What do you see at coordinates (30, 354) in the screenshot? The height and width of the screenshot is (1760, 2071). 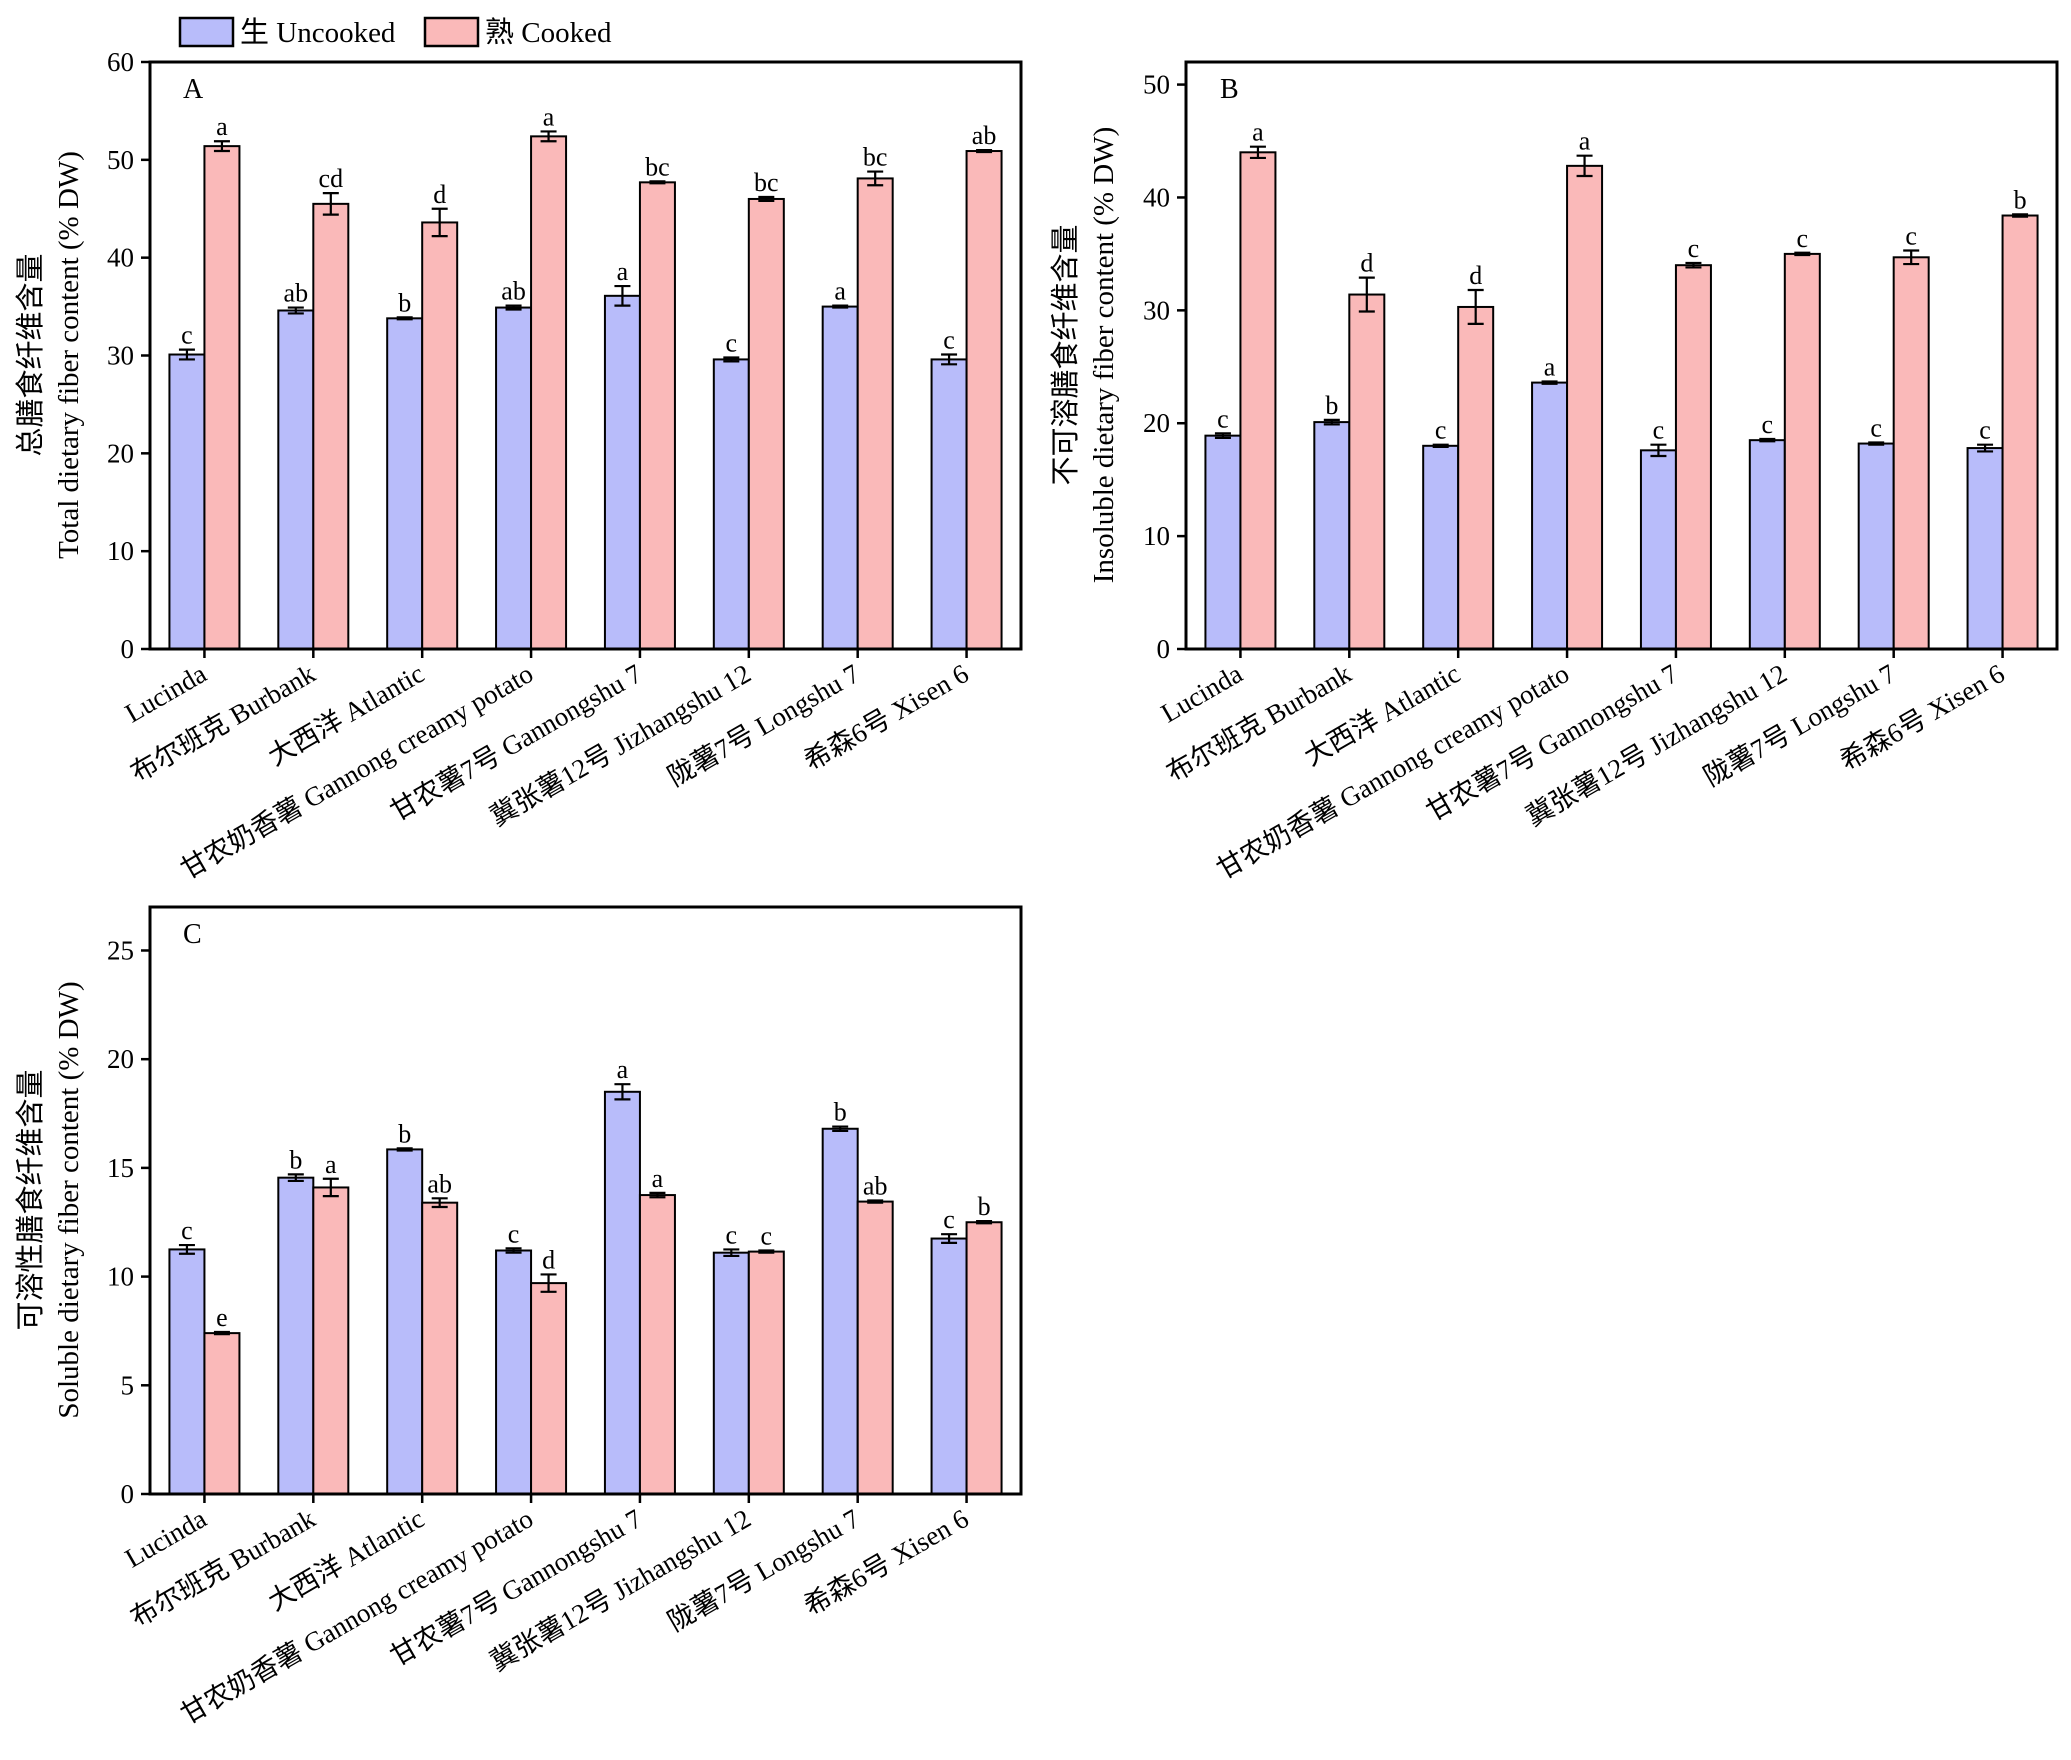 I see `panel-a-ylabel-cn: 总膳食纤维含量` at bounding box center [30, 354].